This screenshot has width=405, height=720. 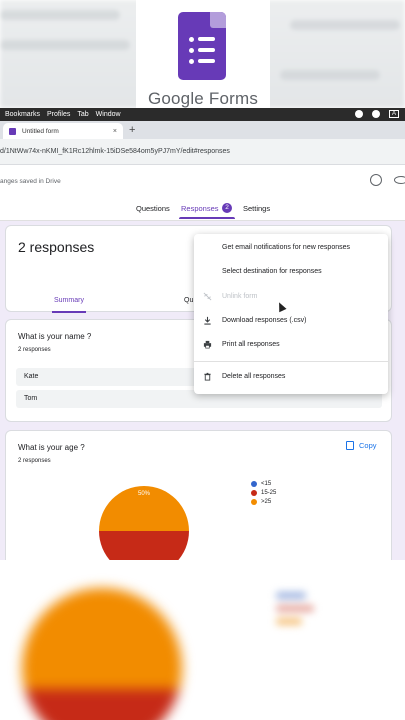 What do you see at coordinates (202, 46) in the screenshot?
I see `forms-icon` at bounding box center [202, 46].